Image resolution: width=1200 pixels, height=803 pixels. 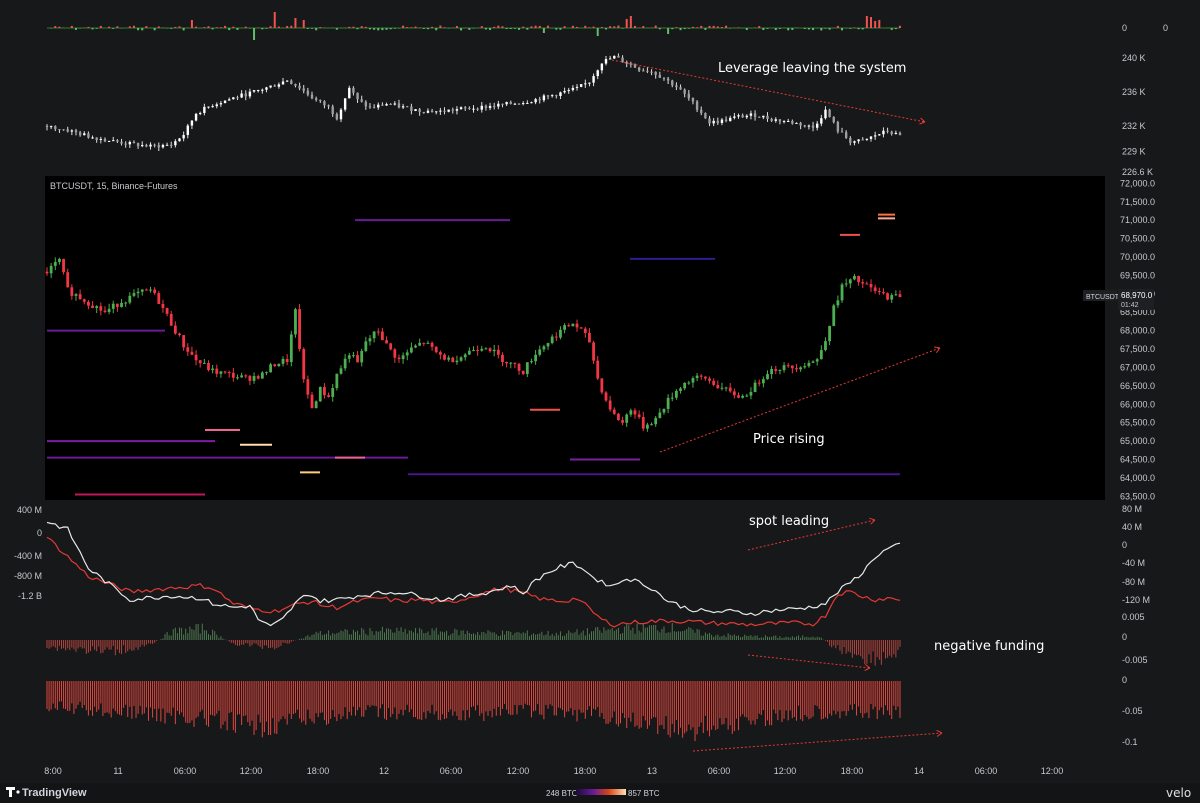 I want to click on cvd-left-ytick: -400 M, so click(x=28, y=556).